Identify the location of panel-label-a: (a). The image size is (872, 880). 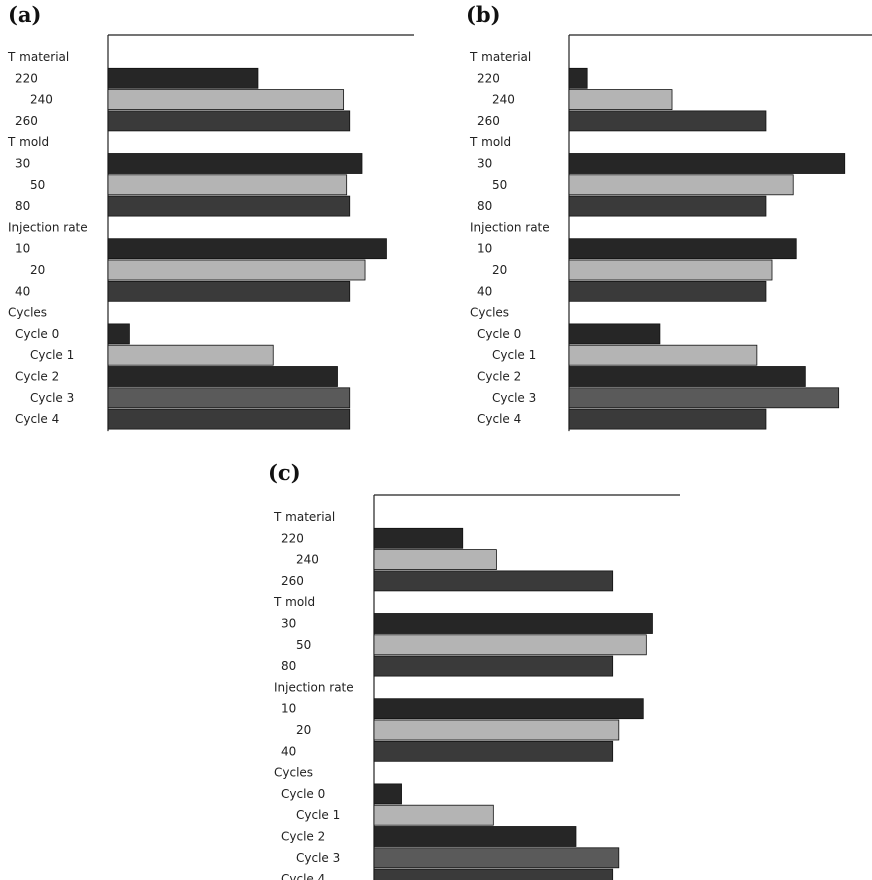
(25, 14).